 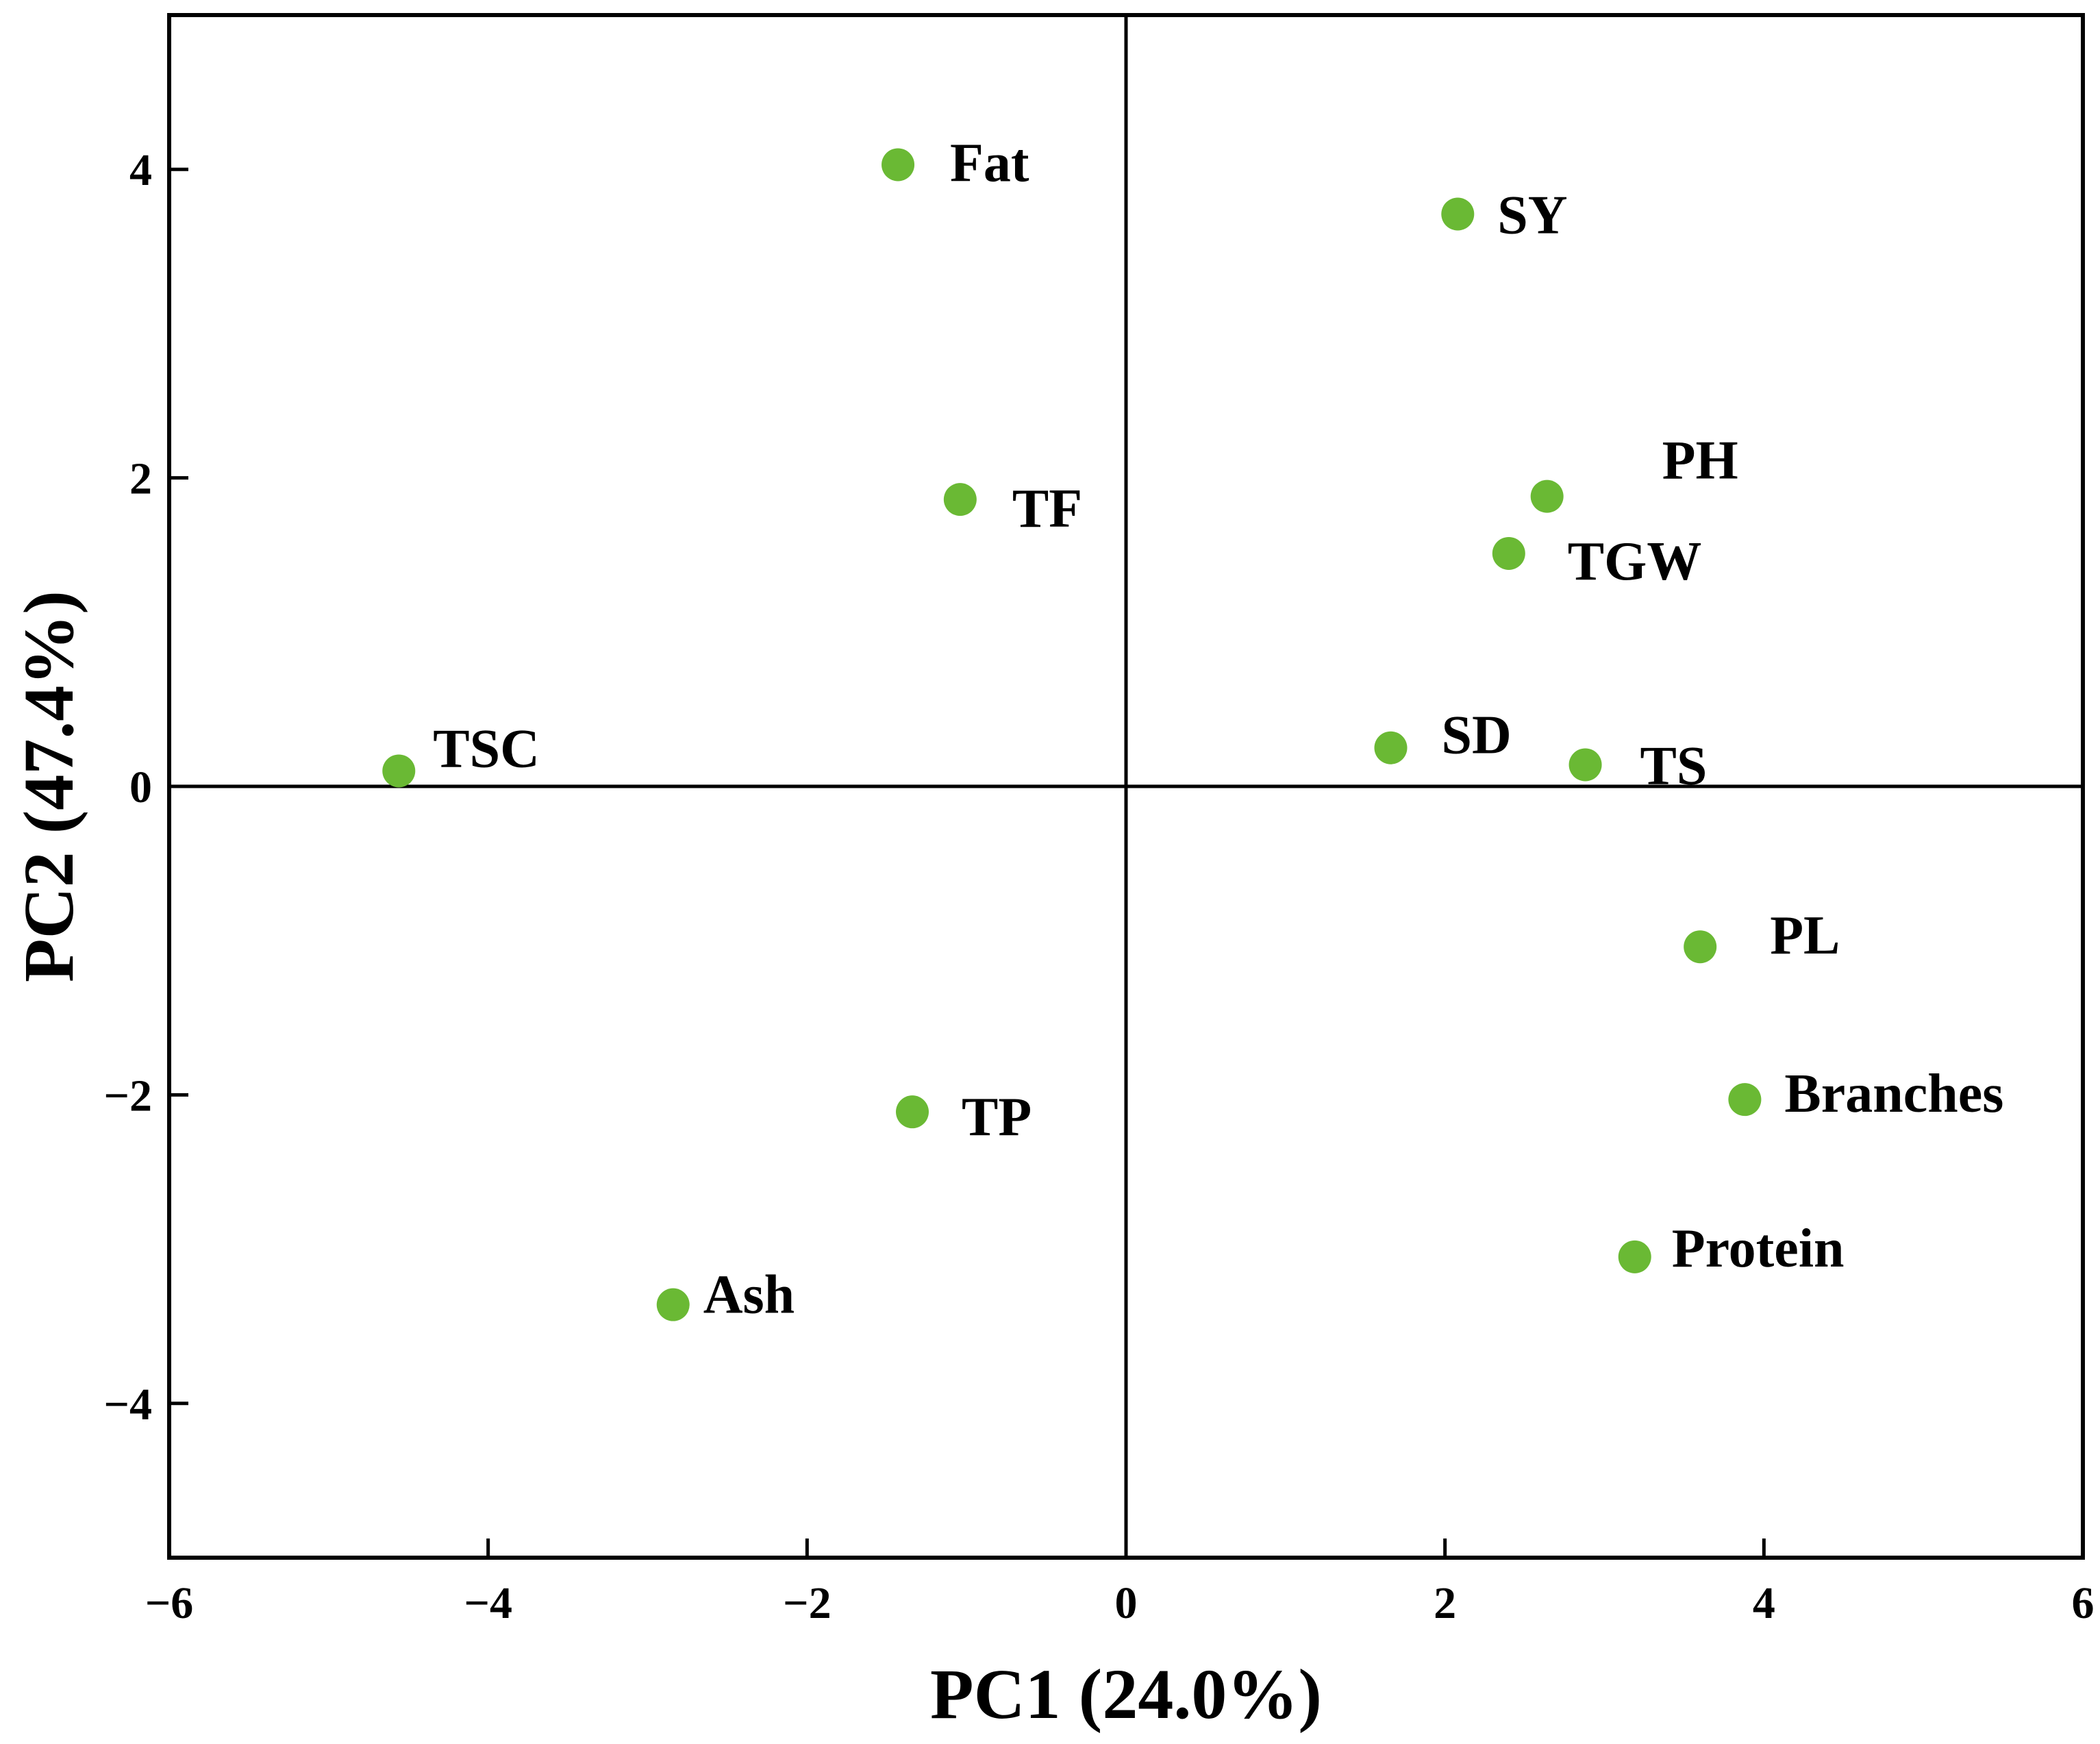 I want to click on point-label: TF, so click(x=1047, y=509).